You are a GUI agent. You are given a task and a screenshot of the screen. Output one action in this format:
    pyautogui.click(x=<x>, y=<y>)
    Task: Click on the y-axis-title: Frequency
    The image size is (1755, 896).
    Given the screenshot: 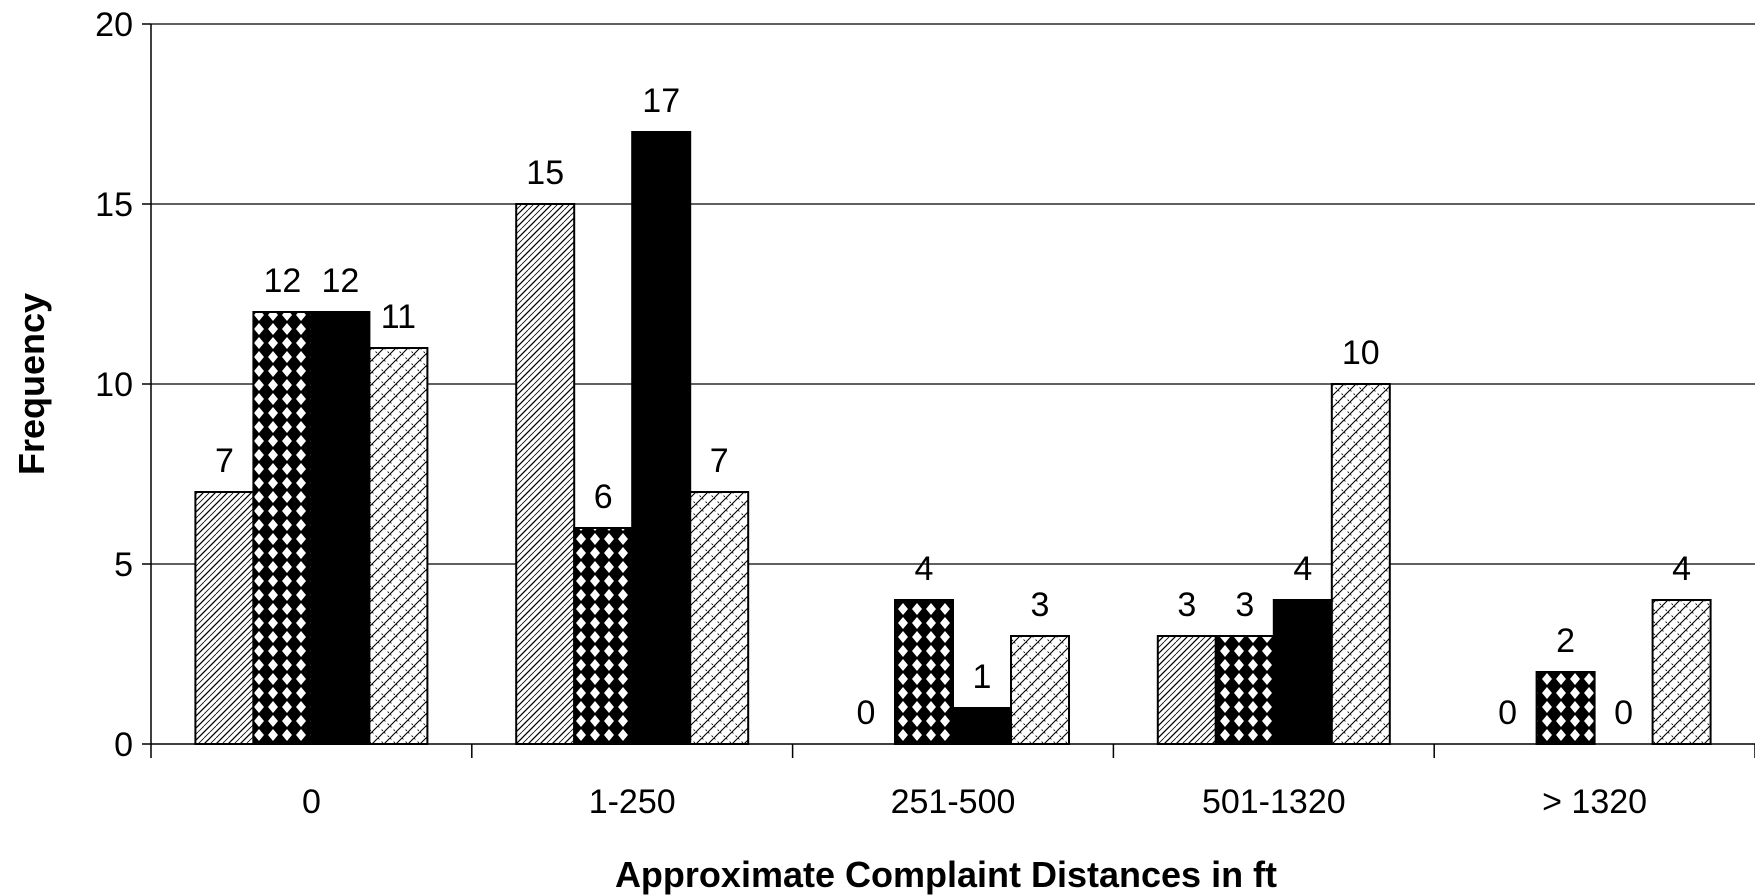 What is the action you would take?
    pyautogui.click(x=31, y=384)
    